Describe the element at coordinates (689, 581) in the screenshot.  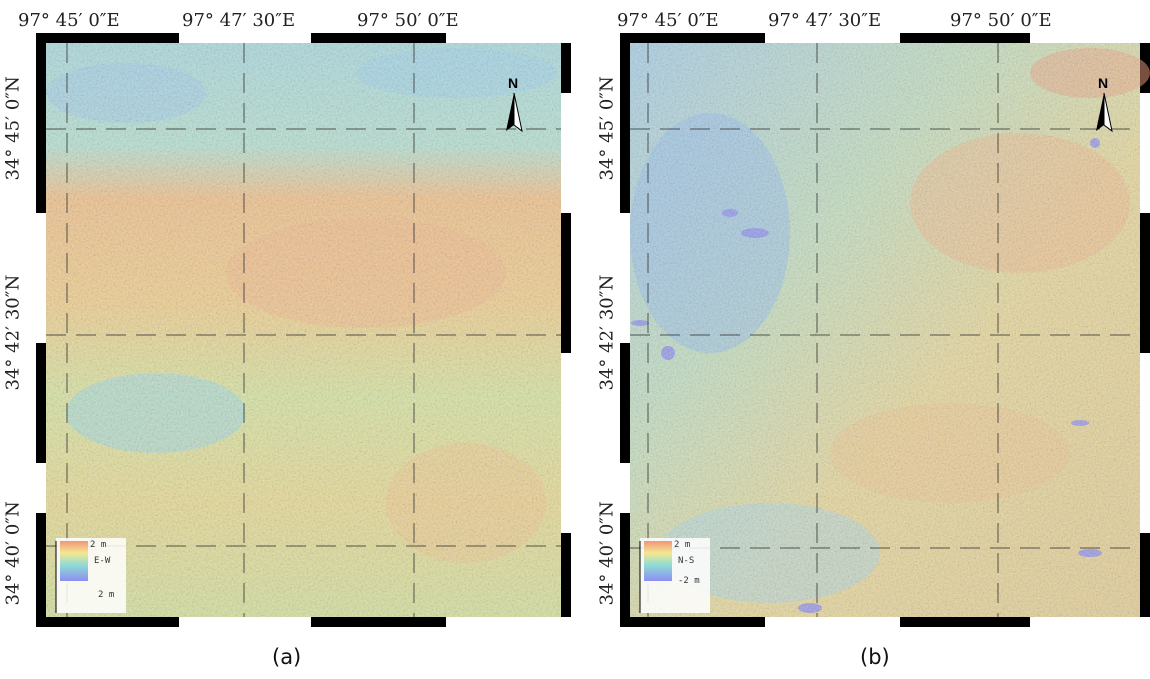
I see `legend-min: -2 m` at that location.